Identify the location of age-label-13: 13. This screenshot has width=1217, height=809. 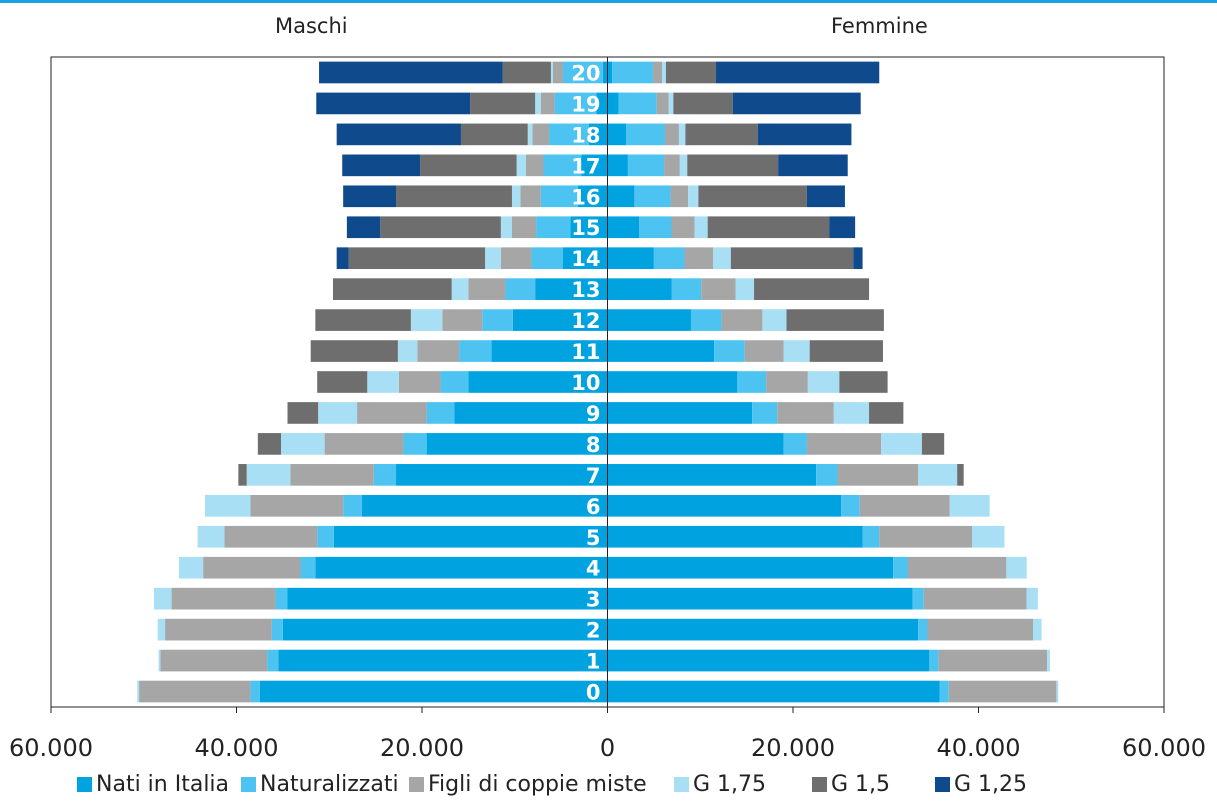
(585, 290).